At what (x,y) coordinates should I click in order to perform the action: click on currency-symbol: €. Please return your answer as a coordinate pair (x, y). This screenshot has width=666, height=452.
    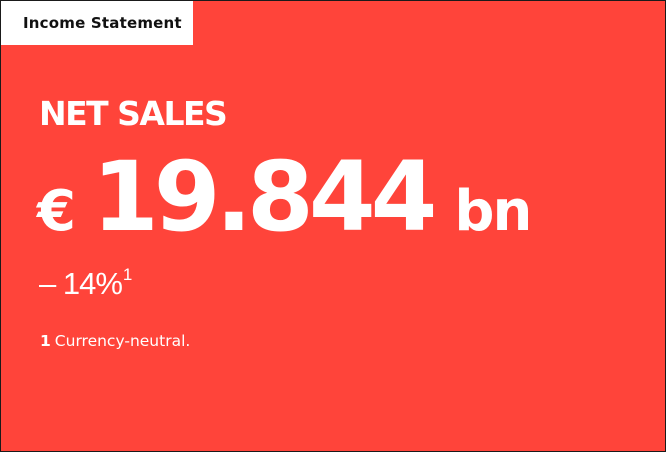
    Looking at the image, I should click on (56, 211).